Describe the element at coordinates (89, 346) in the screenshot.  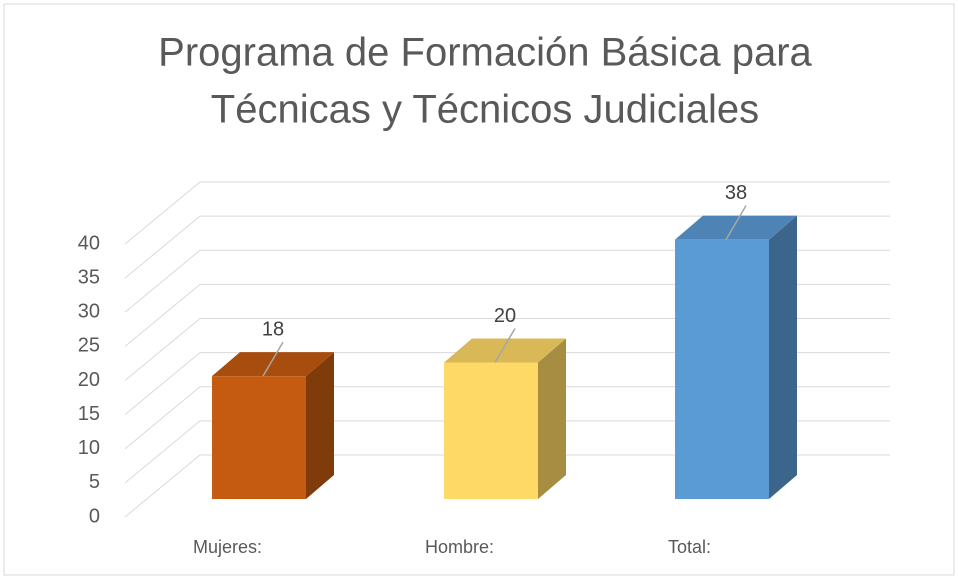
I see `y-tick-label: 25` at that location.